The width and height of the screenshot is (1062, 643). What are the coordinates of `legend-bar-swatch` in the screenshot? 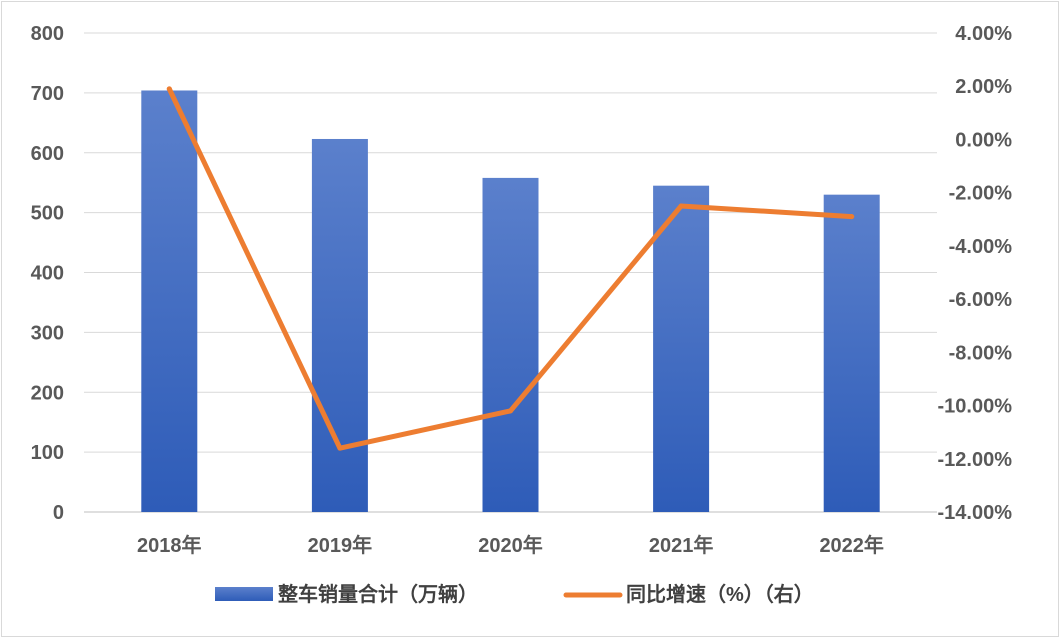 It's located at (244, 594).